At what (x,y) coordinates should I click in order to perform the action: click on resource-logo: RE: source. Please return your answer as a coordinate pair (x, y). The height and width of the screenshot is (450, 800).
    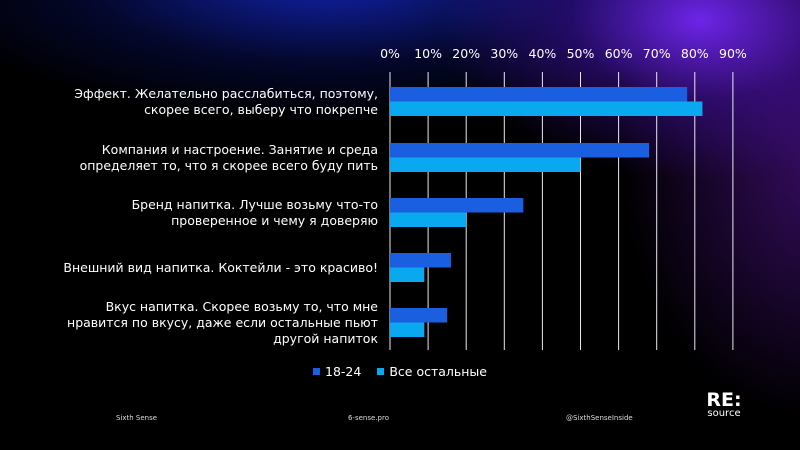
    Looking at the image, I should click on (724, 405).